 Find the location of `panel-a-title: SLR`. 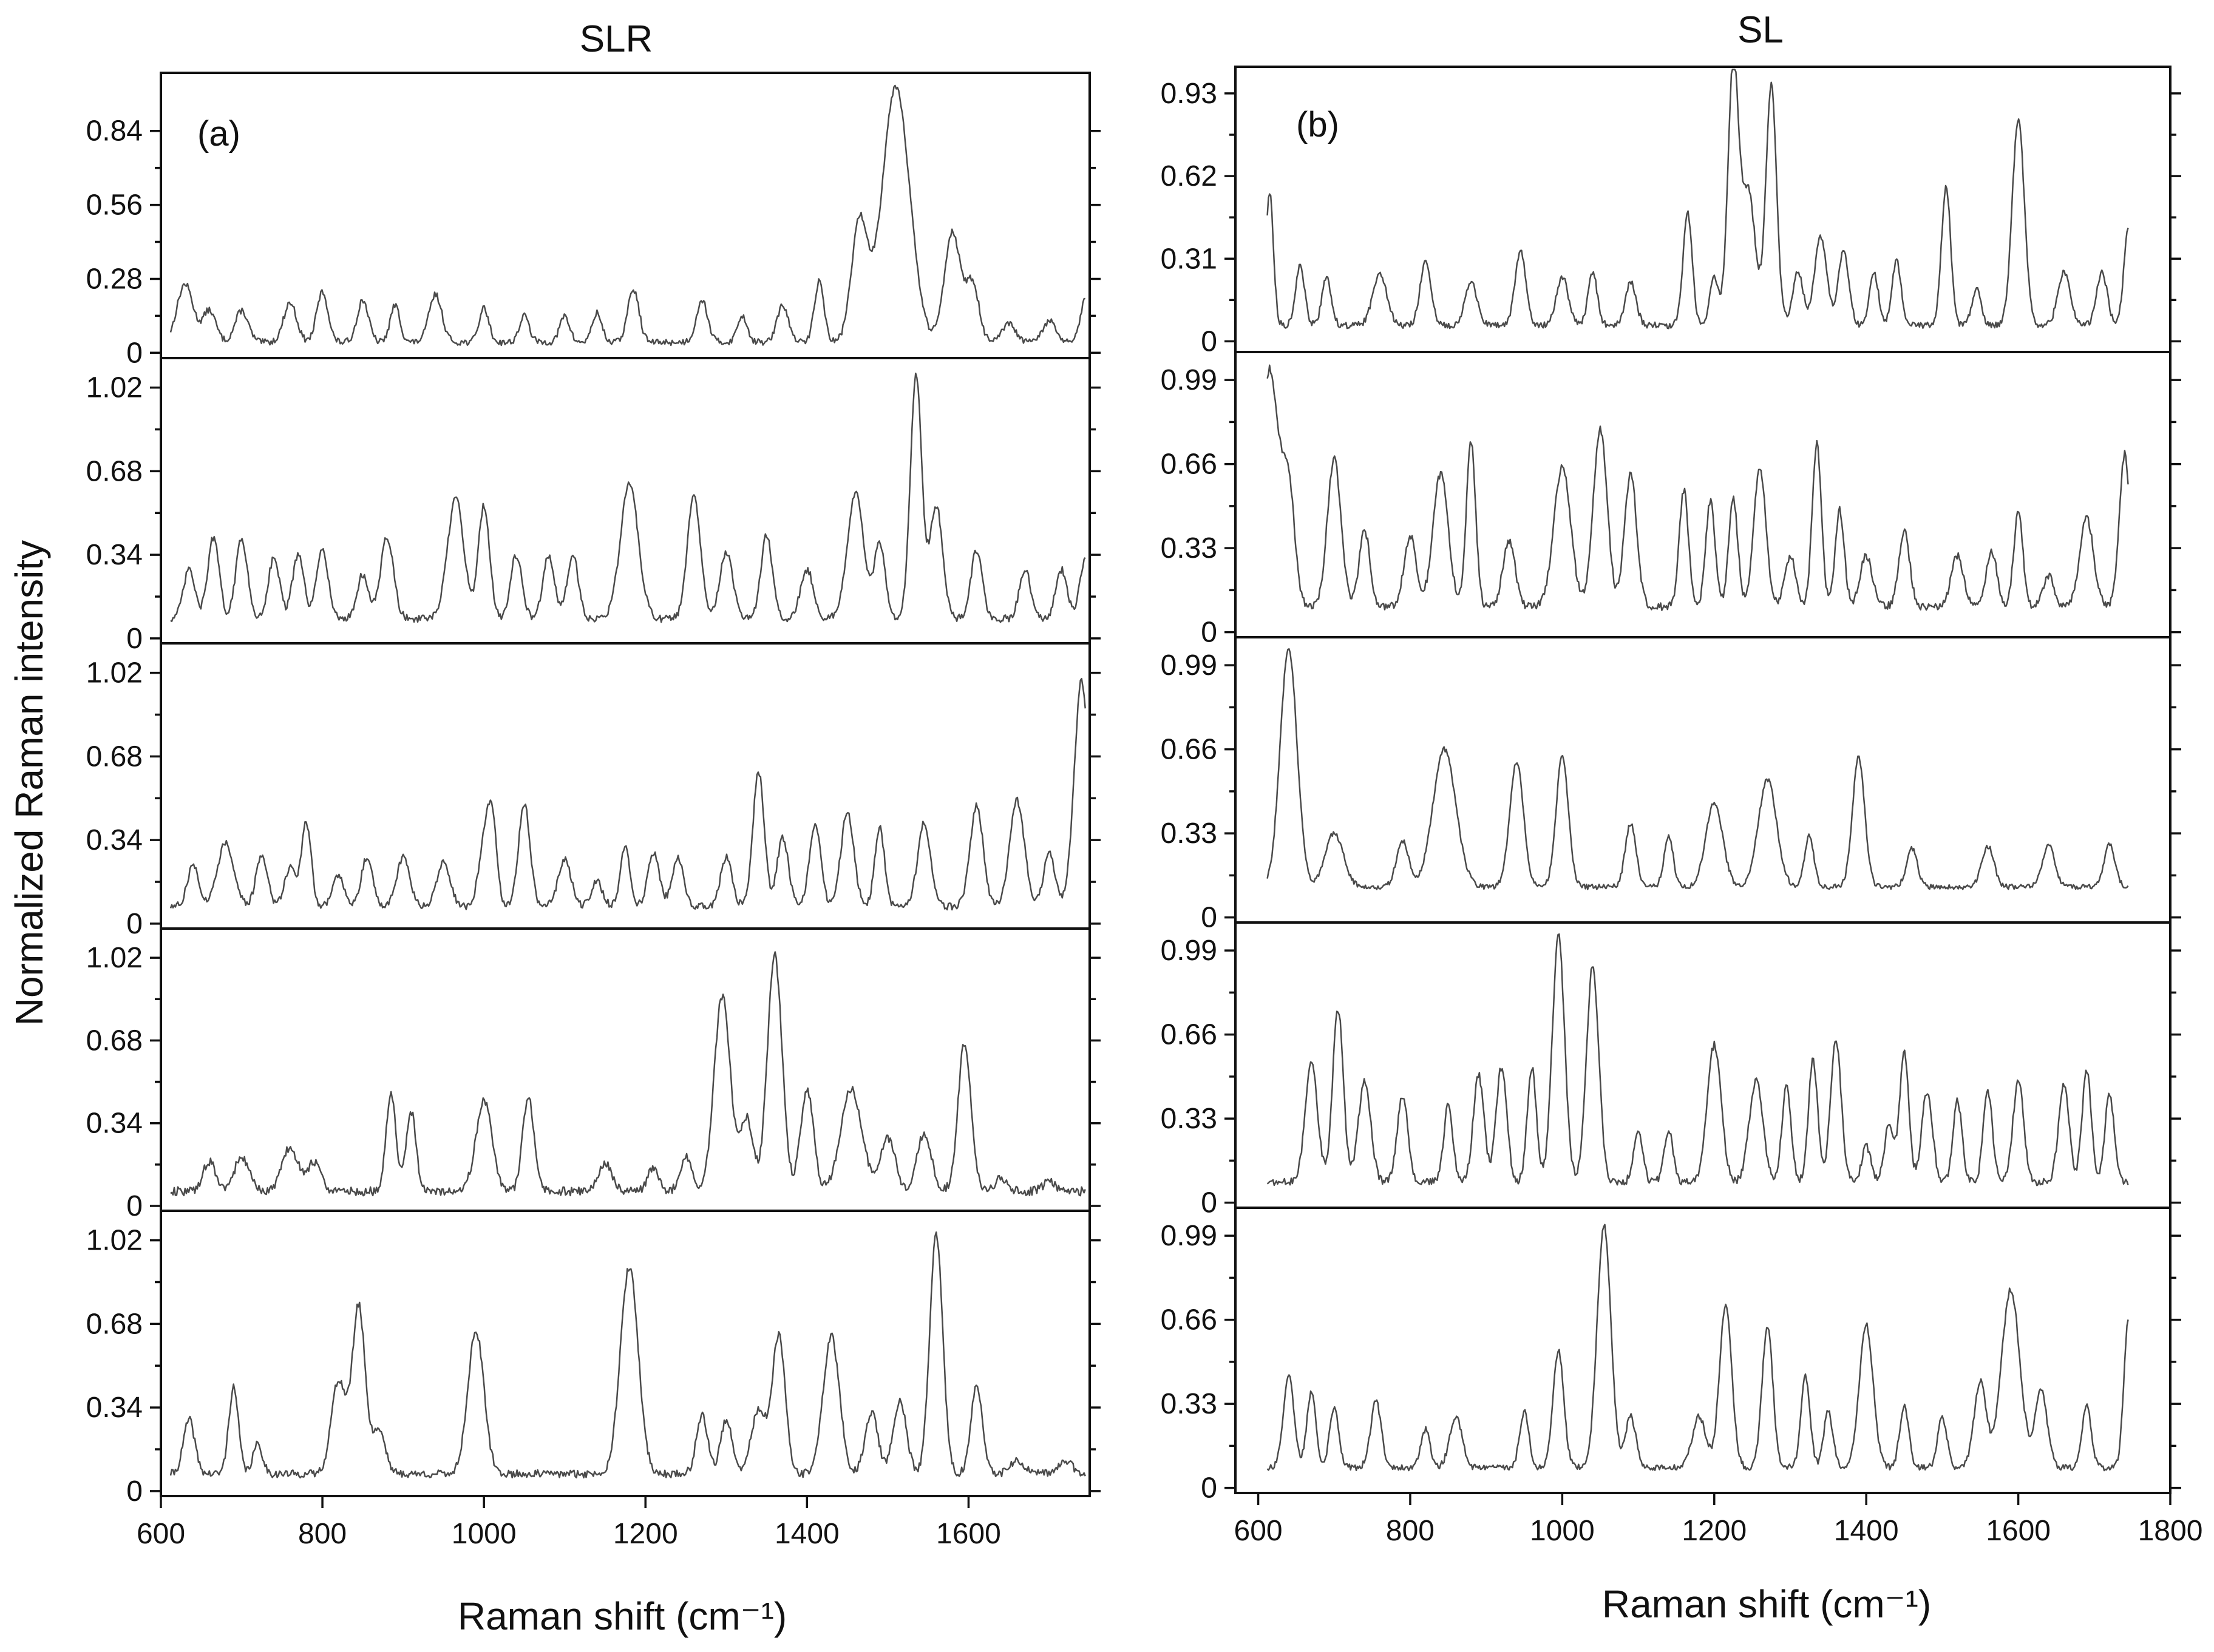

panel-a-title: SLR is located at coordinates (616, 39).